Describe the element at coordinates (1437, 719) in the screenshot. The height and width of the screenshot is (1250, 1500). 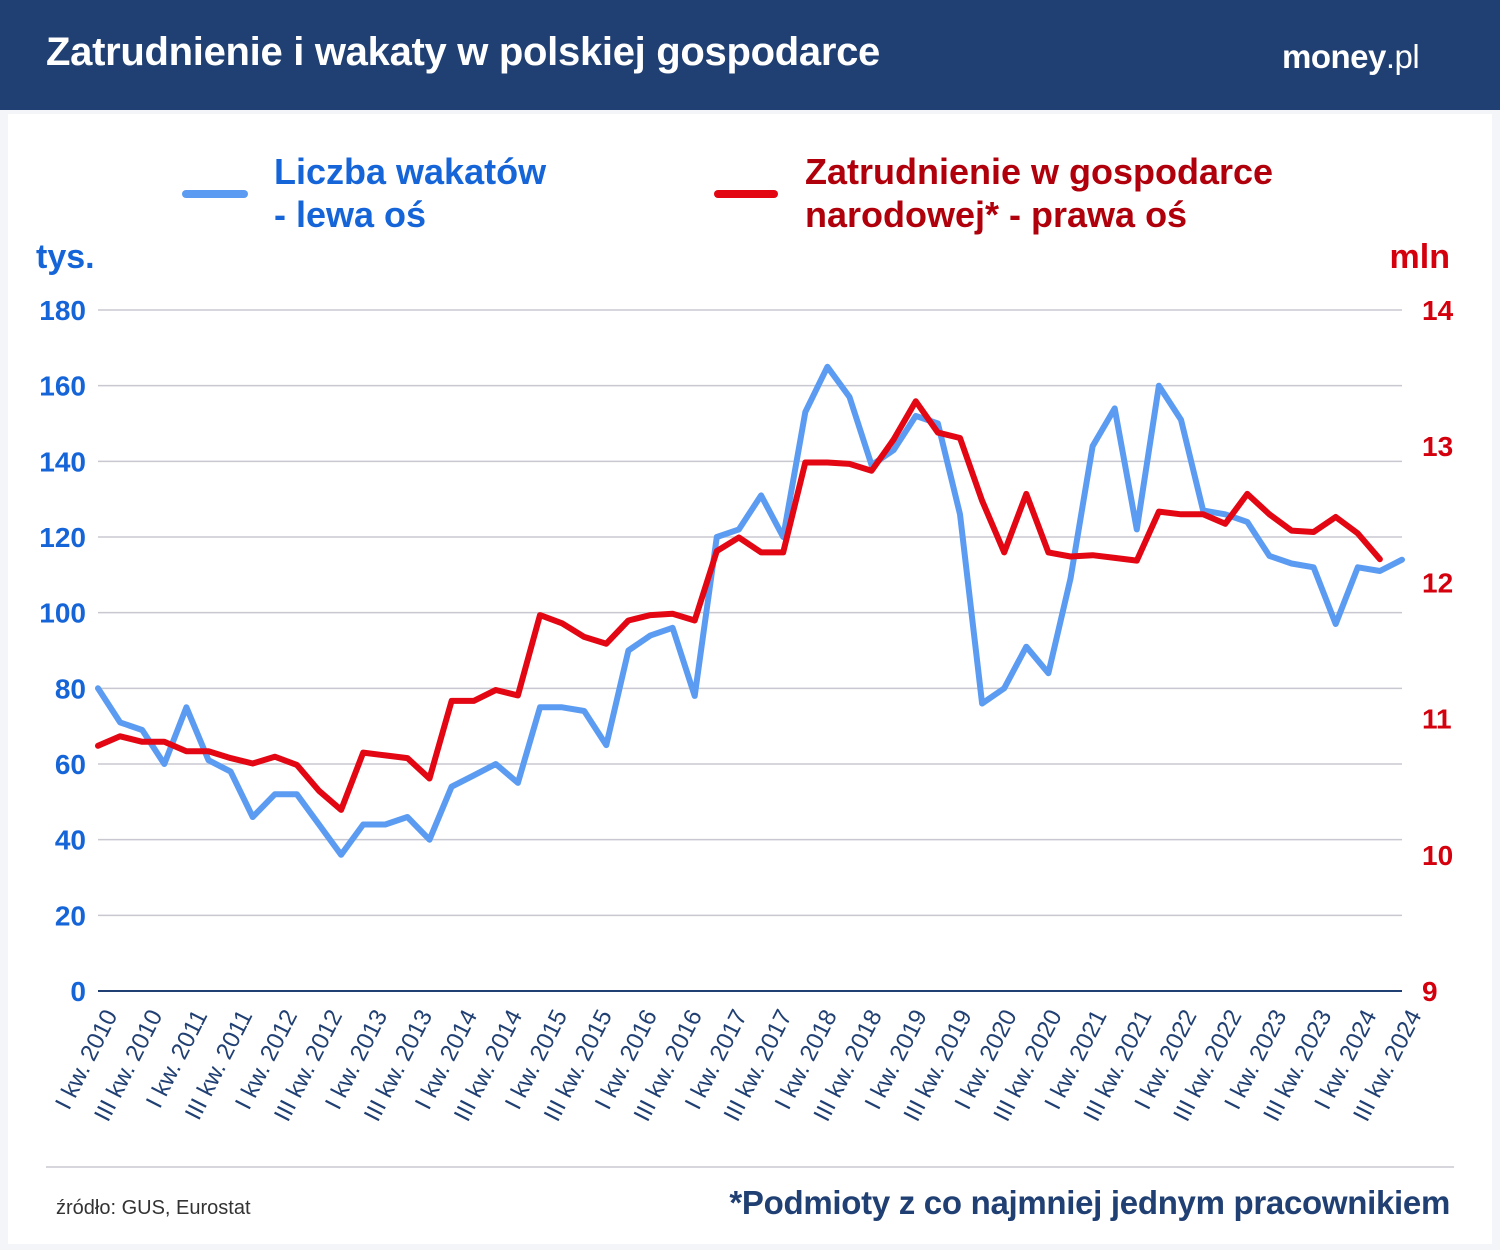
I see `right-axis-tick-label: 11` at that location.